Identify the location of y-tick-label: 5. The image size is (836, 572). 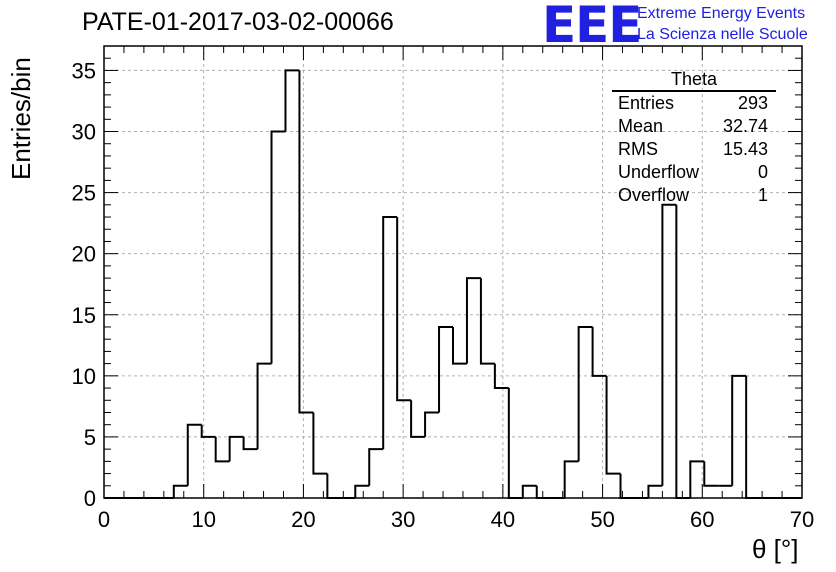
(90, 437).